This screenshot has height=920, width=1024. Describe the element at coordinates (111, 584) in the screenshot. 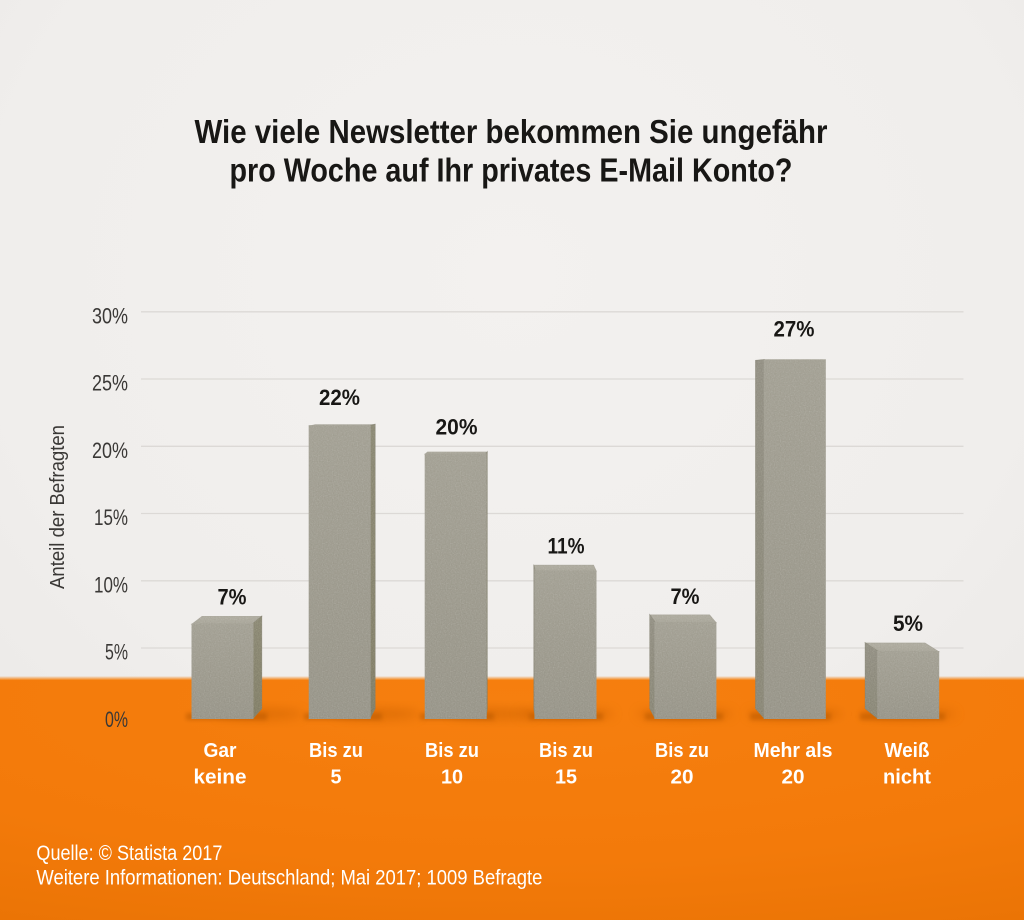

I see `svg-text: 10%` at that location.